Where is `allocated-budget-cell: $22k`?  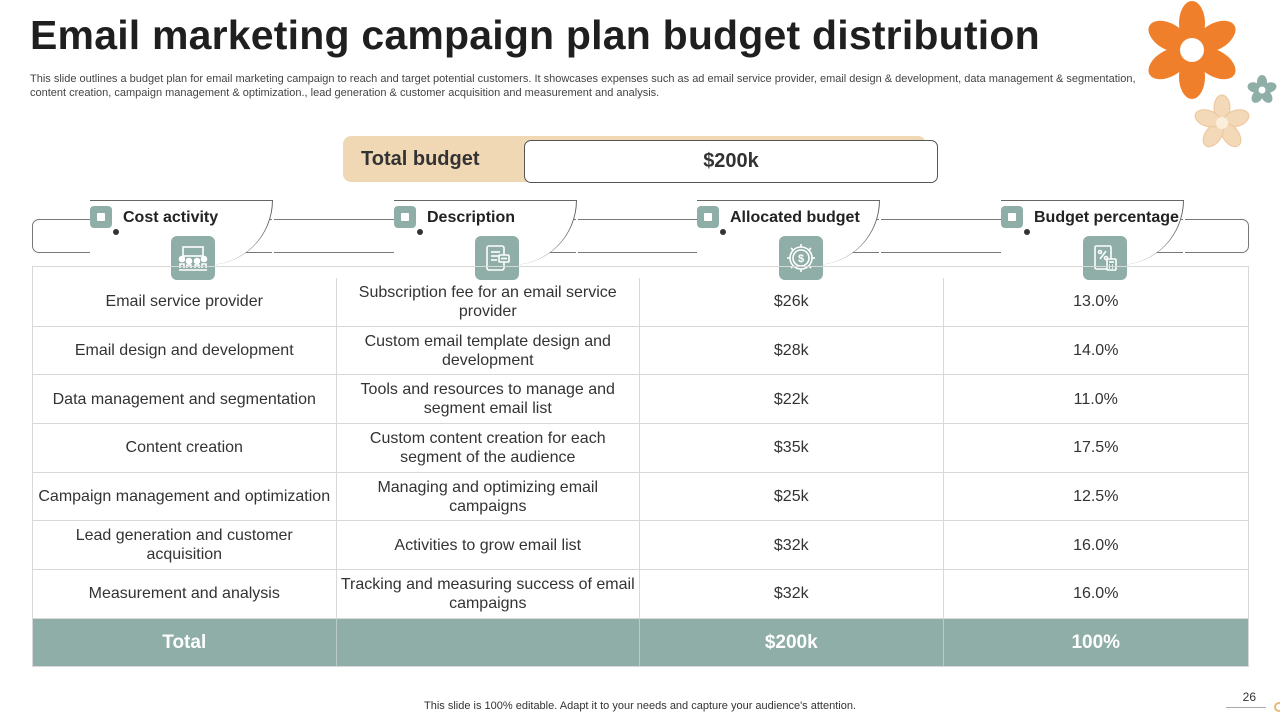 allocated-budget-cell: $22k is located at coordinates (792, 399).